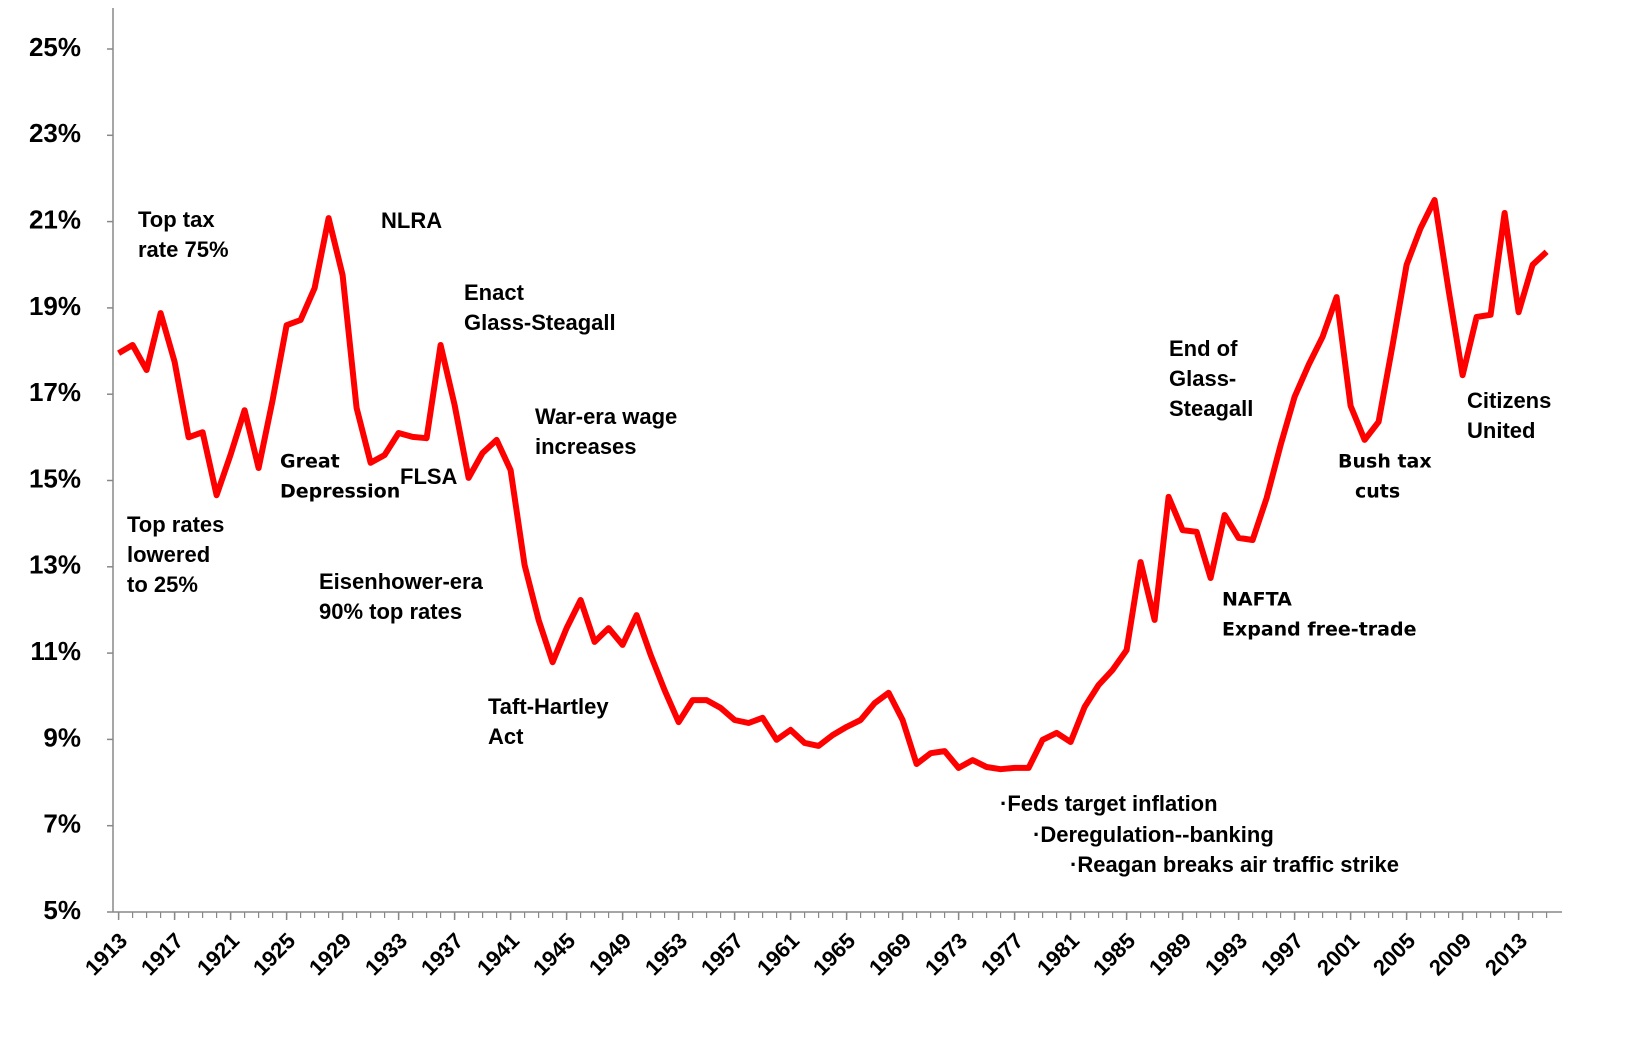 This screenshot has width=1637, height=1046. I want to click on x-tick-label: 1957, so click(722, 954).